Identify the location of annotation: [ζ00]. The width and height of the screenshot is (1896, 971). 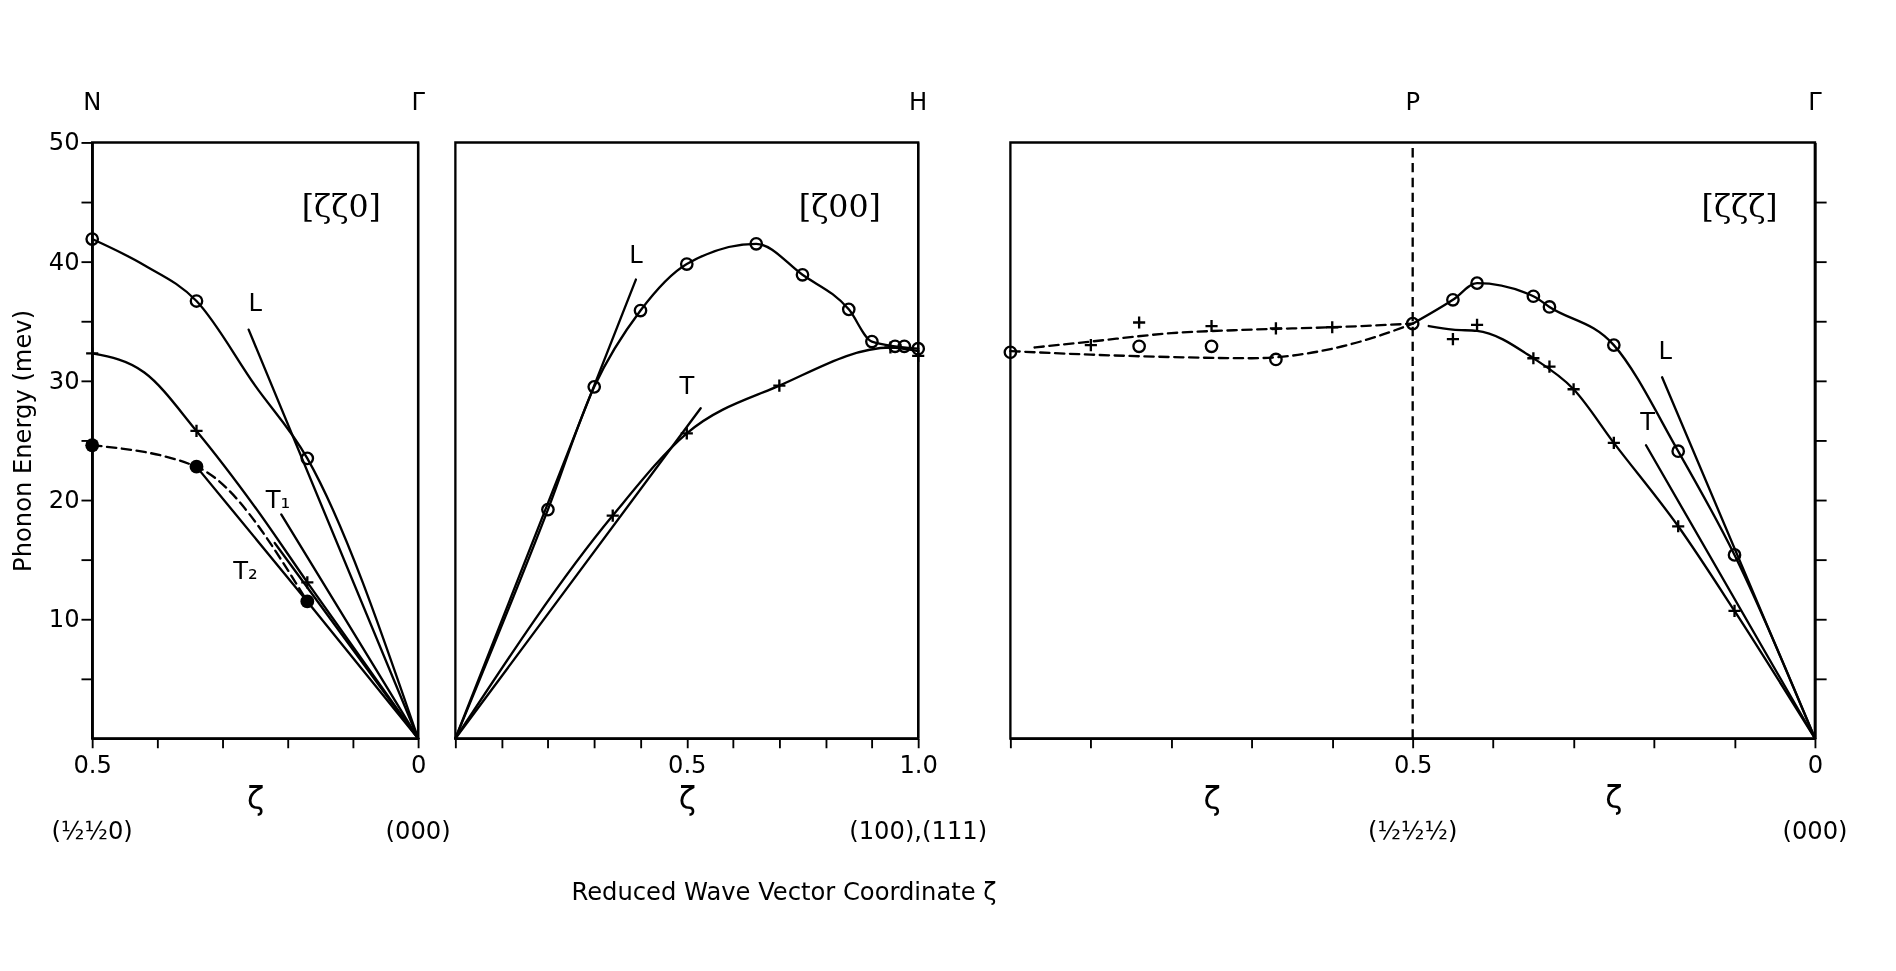
(839, 206).